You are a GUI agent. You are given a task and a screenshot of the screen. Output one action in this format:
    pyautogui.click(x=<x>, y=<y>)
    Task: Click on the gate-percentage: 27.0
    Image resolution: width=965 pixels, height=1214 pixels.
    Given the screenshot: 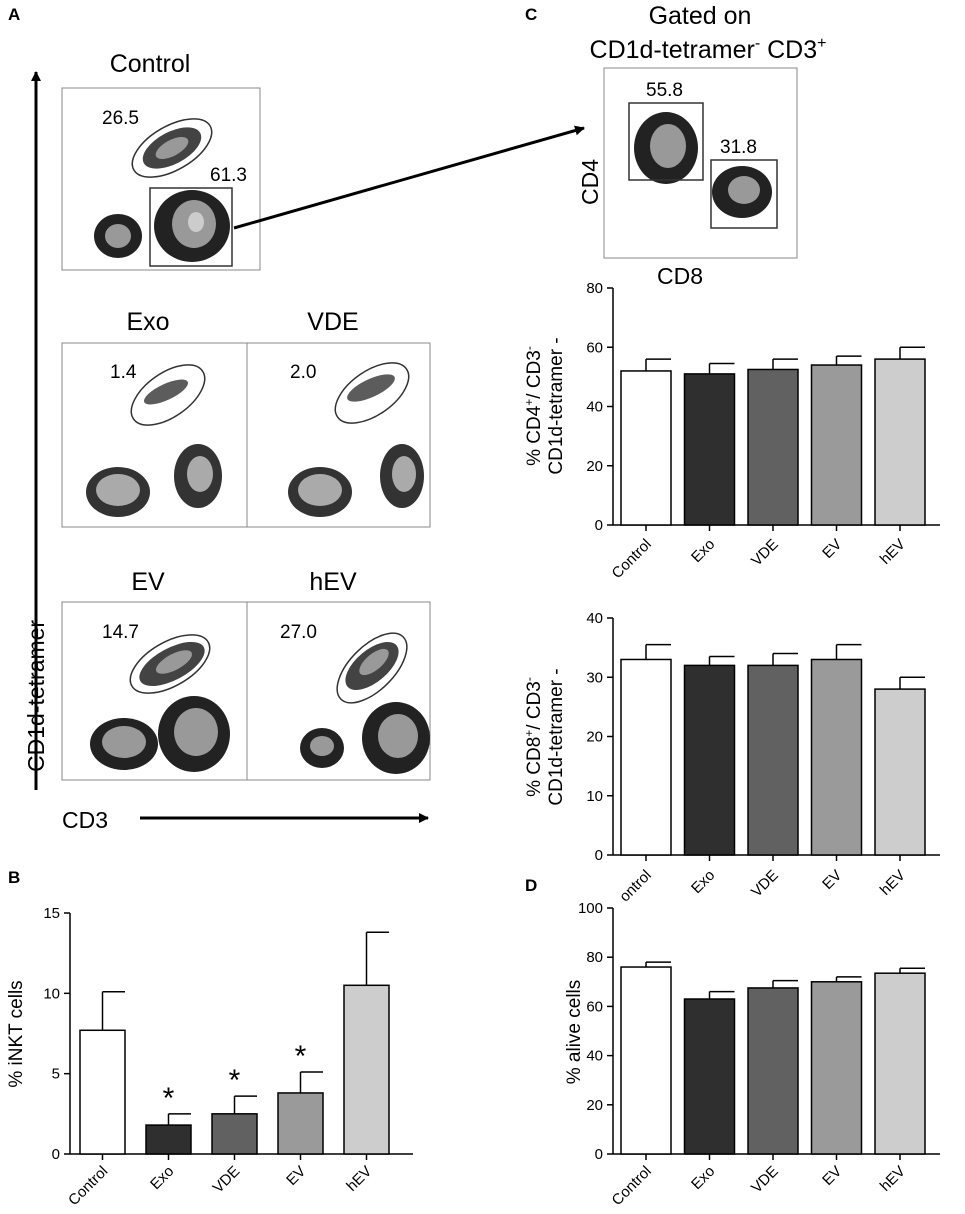 What is the action you would take?
    pyautogui.click(x=298, y=632)
    